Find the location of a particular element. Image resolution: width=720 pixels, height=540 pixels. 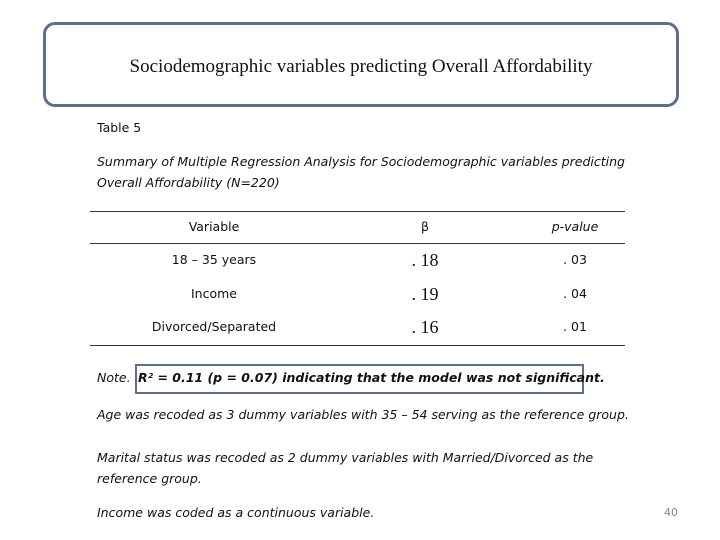

title-box is located at coordinates (361, 64).